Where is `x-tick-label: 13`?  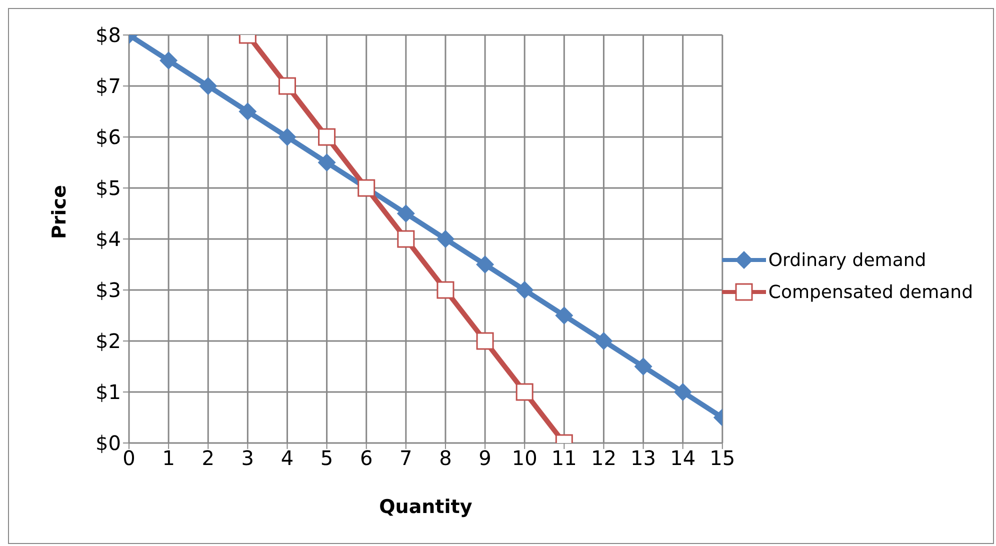 x-tick-label: 13 is located at coordinates (643, 458).